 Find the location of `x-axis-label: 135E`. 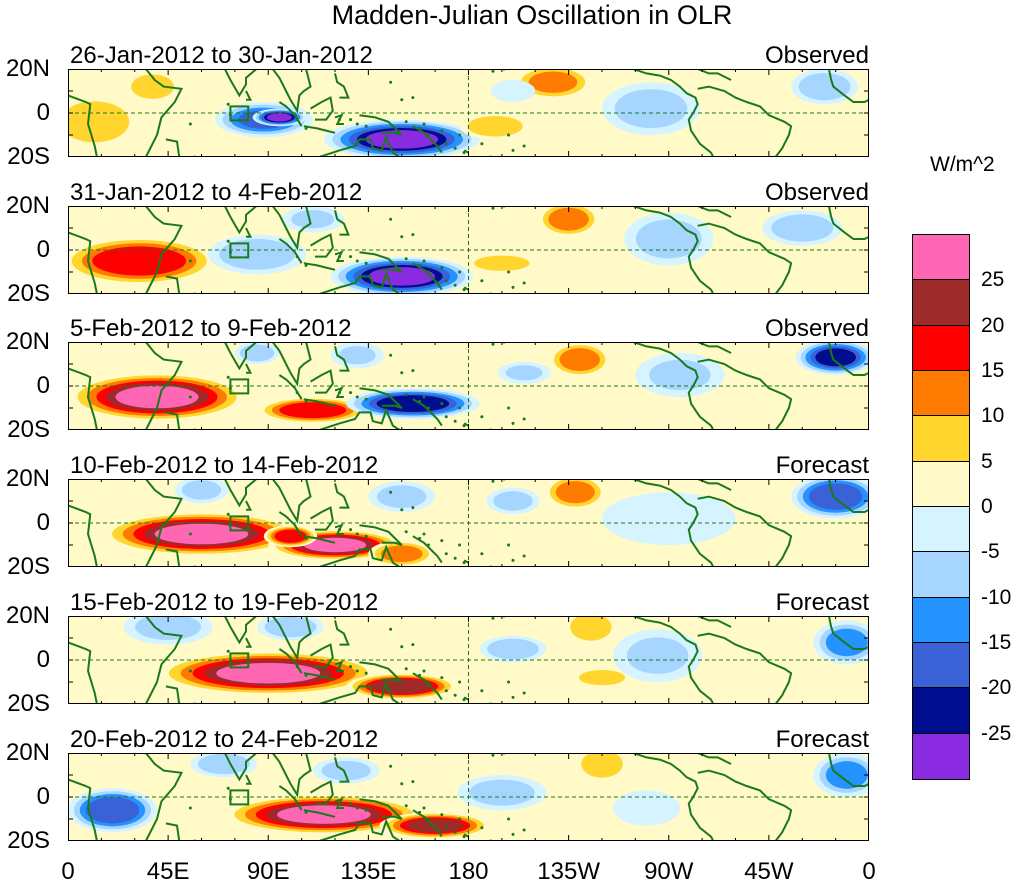

x-axis-label: 135E is located at coordinates (368, 871).